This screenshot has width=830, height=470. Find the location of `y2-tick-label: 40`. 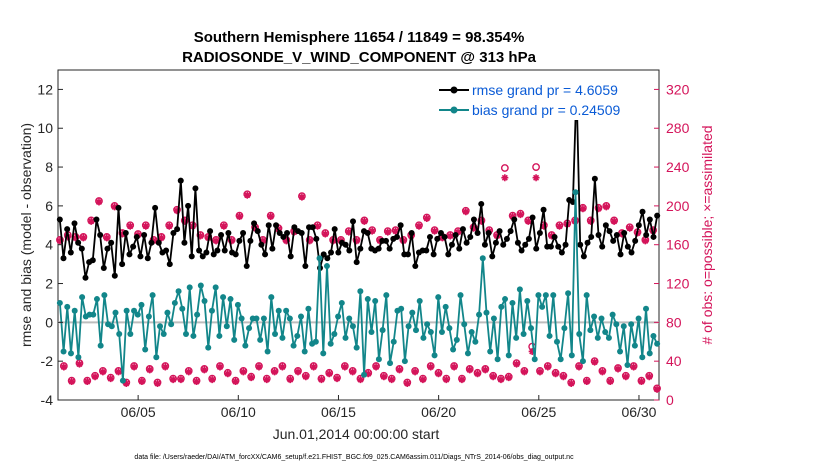

y2-tick-label: 40 is located at coordinates (674, 361).